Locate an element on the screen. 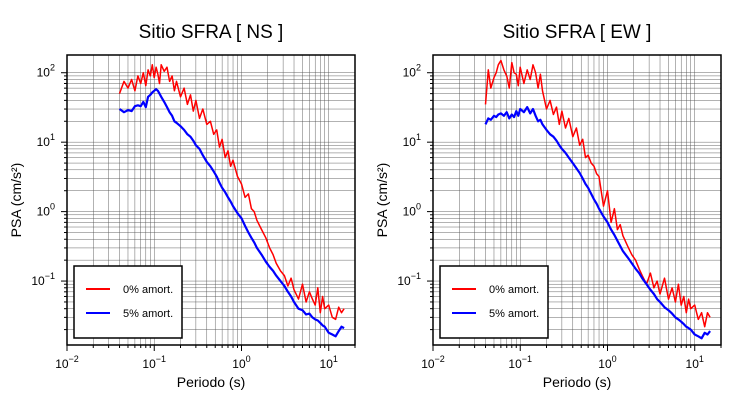 The image size is (730, 400). chart-title: Sitio SFRA [ NS ] is located at coordinates (211, 32).